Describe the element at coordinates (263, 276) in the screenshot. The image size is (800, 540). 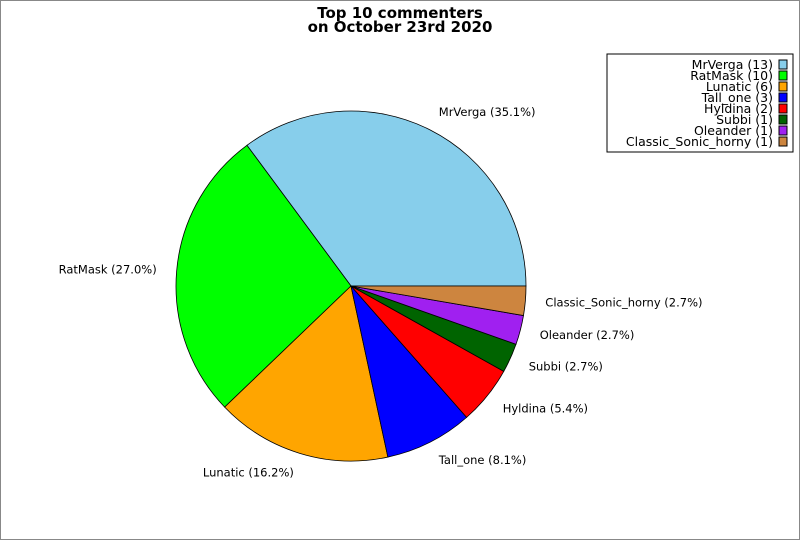
I see `pie-slice-ratmask` at that location.